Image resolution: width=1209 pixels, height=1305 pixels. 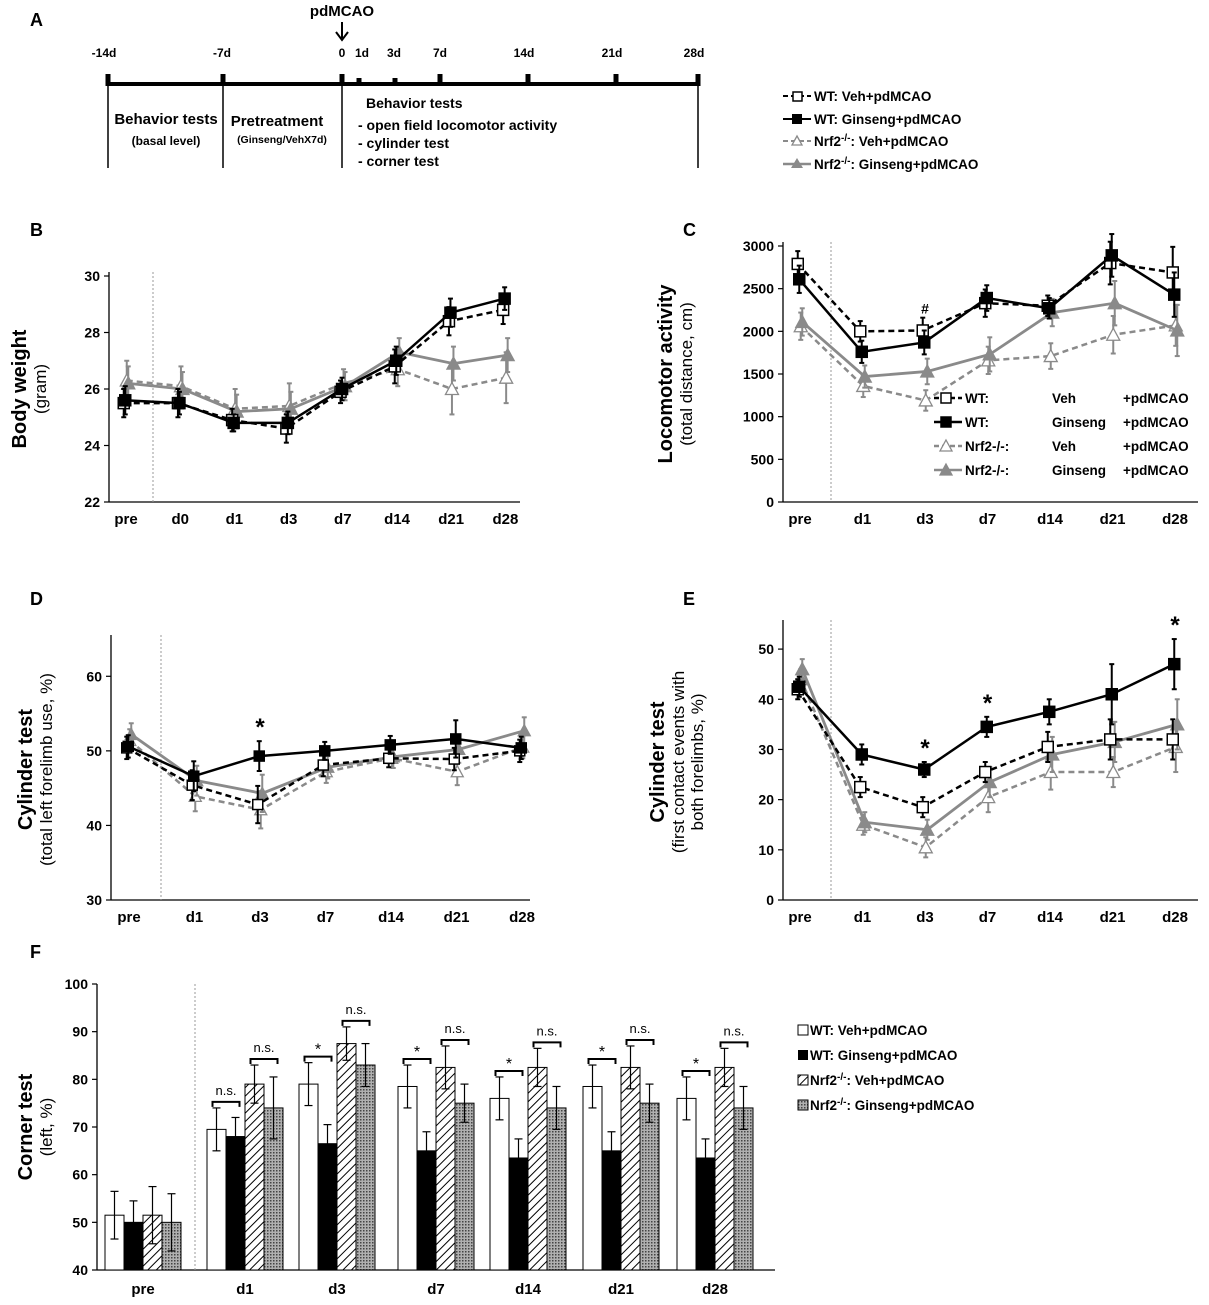 I want to click on y-tick-label: 40, so click(x=766, y=699).